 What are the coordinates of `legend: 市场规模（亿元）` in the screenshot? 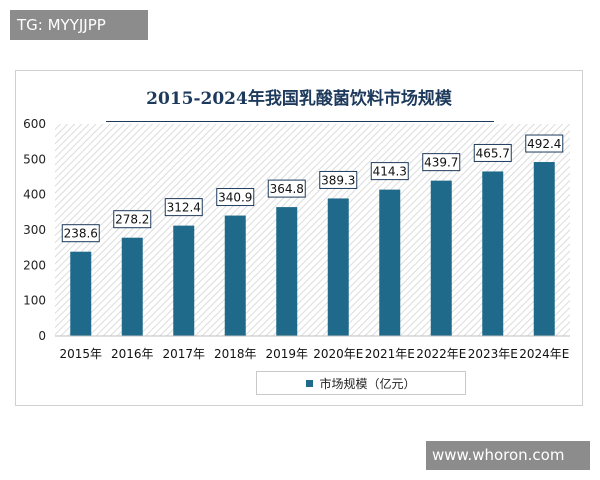 It's located at (361, 383).